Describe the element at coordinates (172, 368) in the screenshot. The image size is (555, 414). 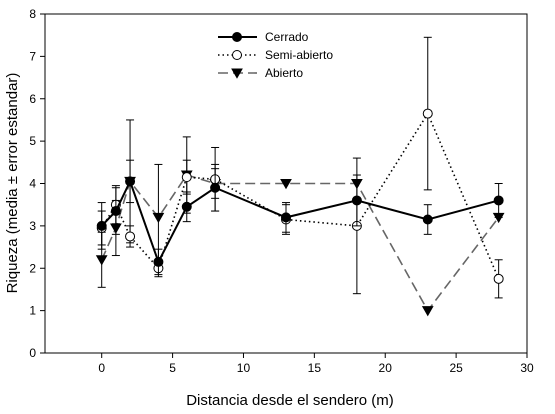
I see `x-tick-label: 5` at that location.